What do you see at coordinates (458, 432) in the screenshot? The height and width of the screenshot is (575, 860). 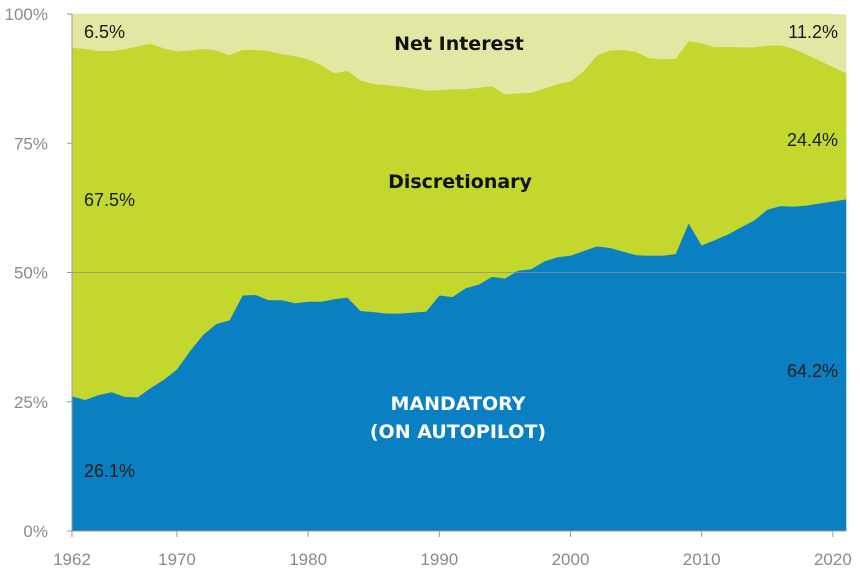 I see `mandatory-series-label-line-2: (ON AUTOPILOT)` at bounding box center [458, 432].